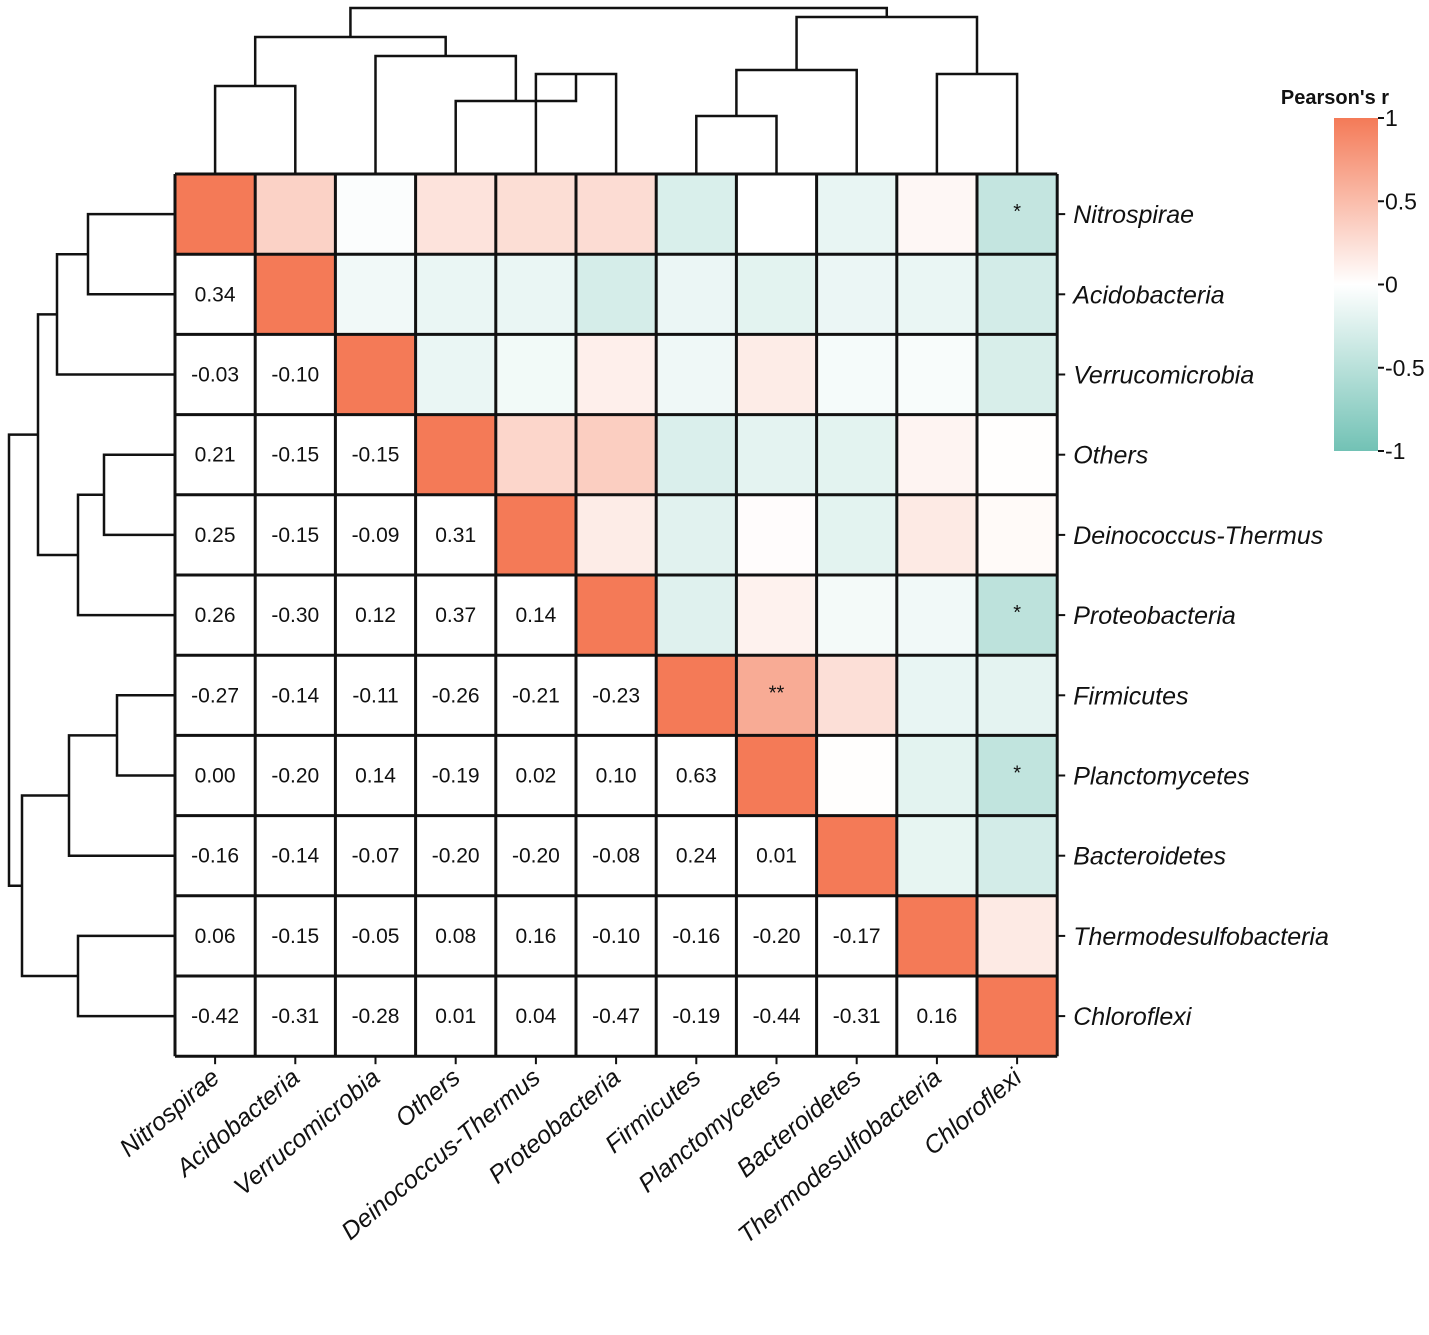  Describe the element at coordinates (1391, 118) in the screenshot. I see `colorbar-tick-label: 1` at that location.